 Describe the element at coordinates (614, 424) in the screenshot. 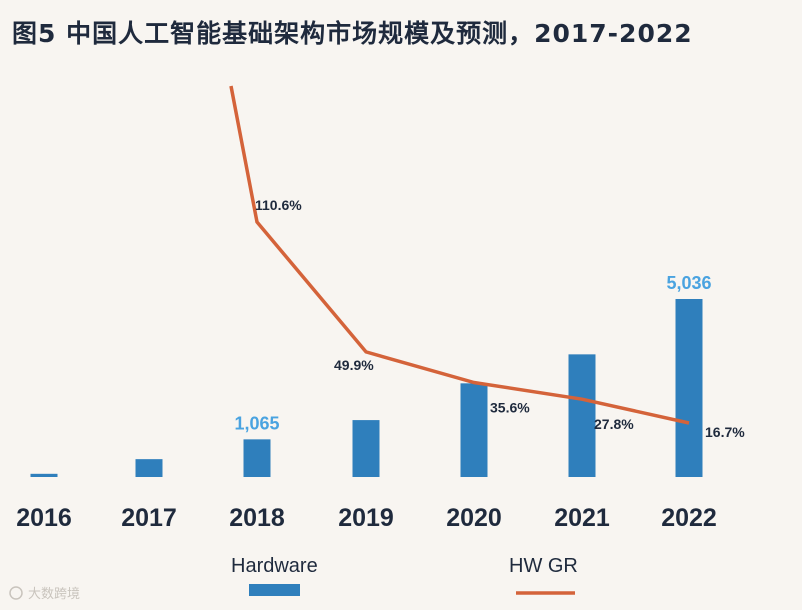

I see `gr-label-2021: 27.8%` at that location.